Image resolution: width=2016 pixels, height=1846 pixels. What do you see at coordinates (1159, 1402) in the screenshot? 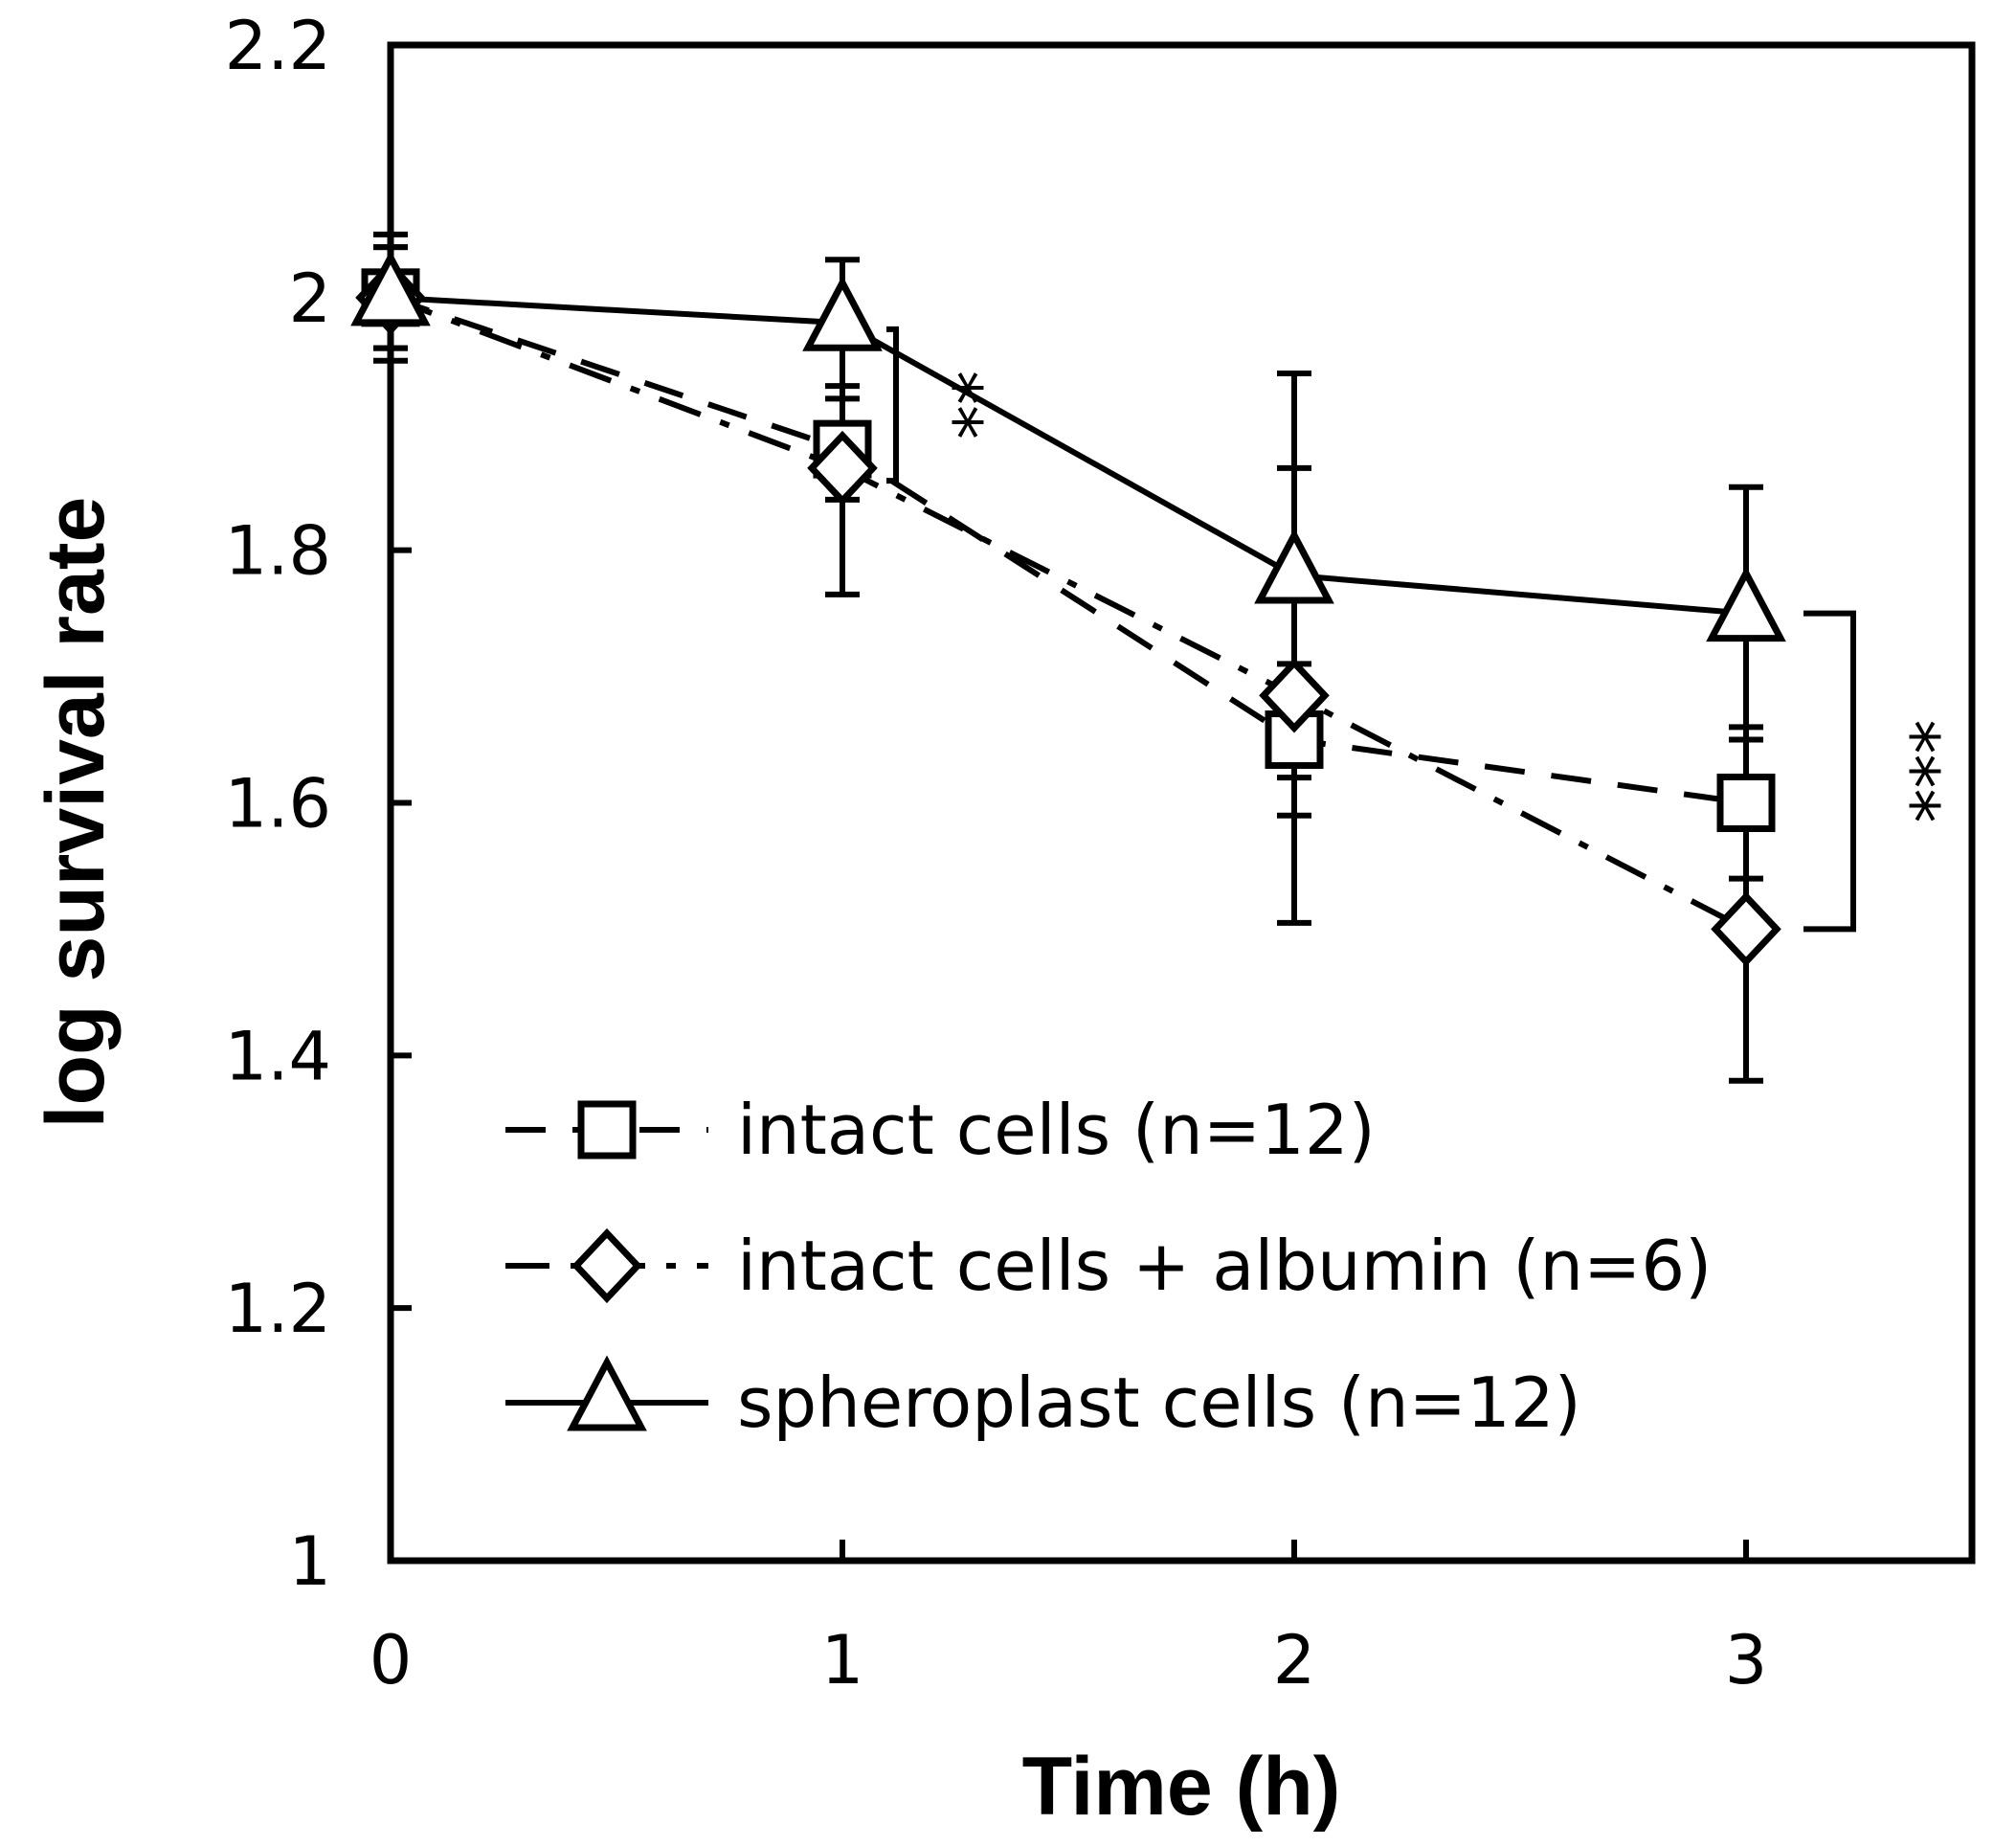
I see `legend-label: spheroplast cells (n=12)` at bounding box center [1159, 1402].